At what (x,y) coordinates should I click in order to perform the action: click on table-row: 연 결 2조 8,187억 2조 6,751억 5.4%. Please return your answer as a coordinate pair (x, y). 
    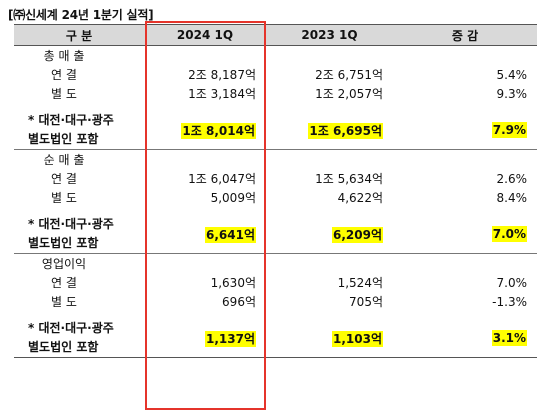
    Looking at the image, I should click on (275, 74).